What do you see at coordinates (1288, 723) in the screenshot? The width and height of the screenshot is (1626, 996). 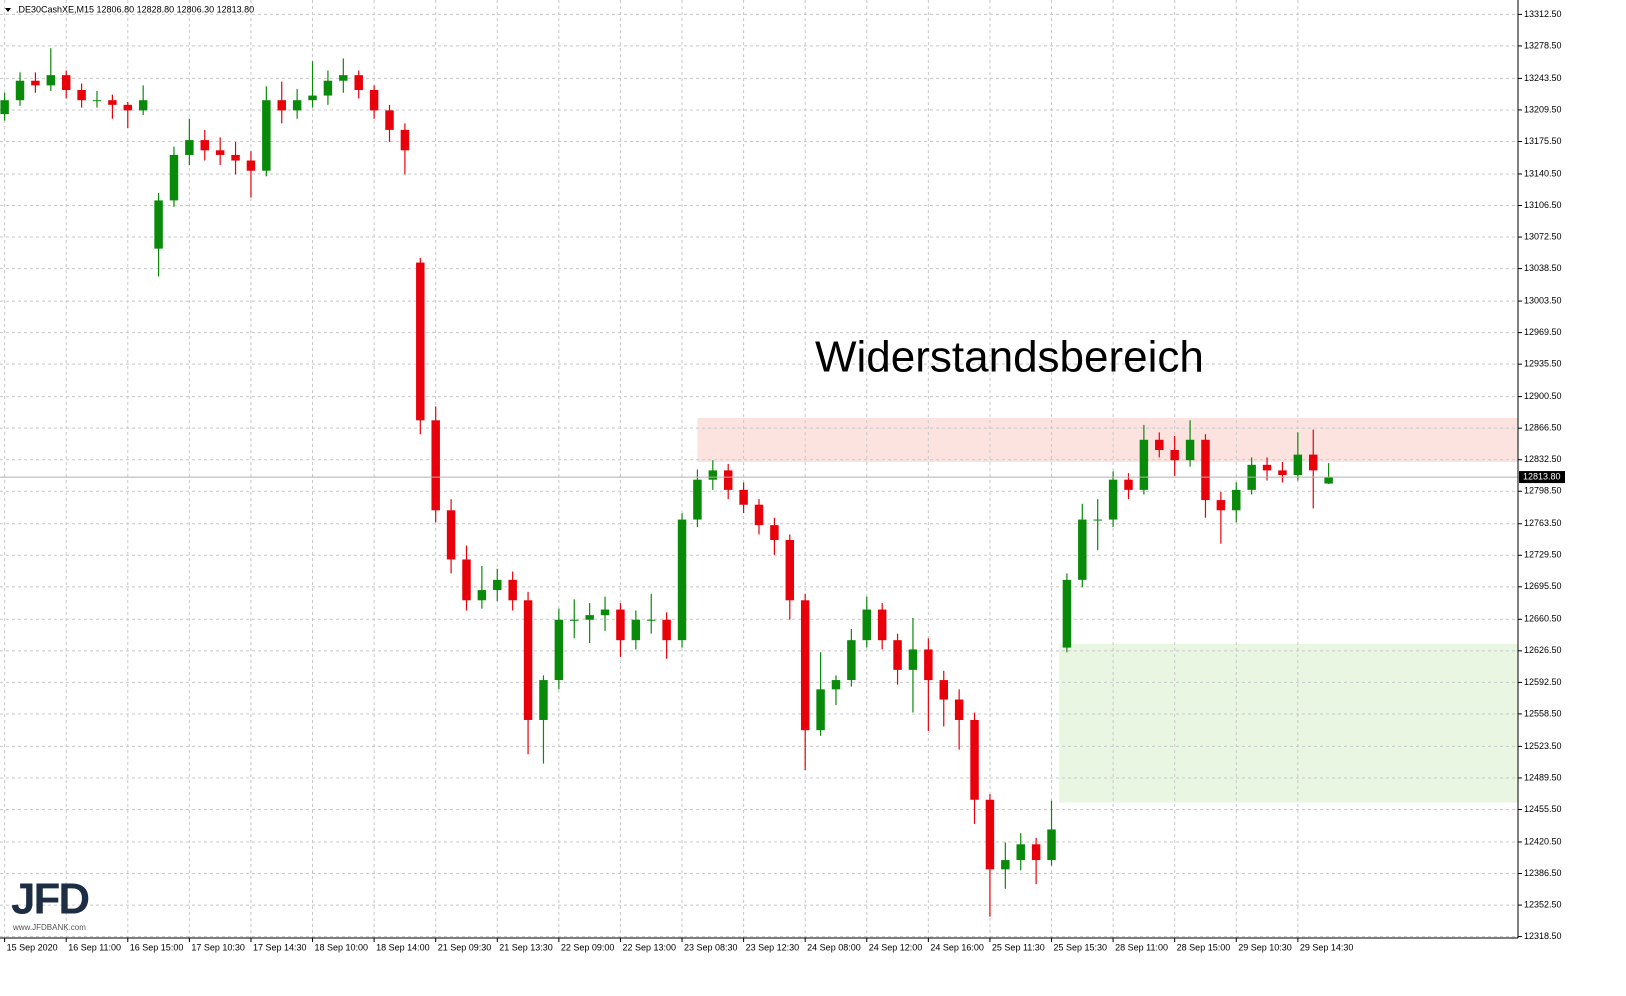 I see `zone` at bounding box center [1288, 723].